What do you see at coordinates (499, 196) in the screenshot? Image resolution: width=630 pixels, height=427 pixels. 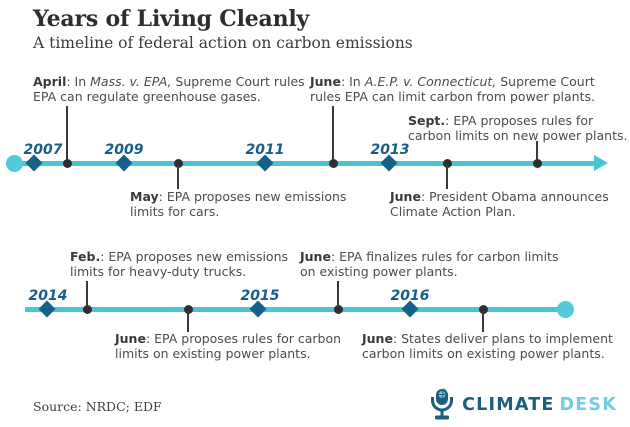 I see `annotation-text-line: June: President Obama announces` at bounding box center [499, 196].